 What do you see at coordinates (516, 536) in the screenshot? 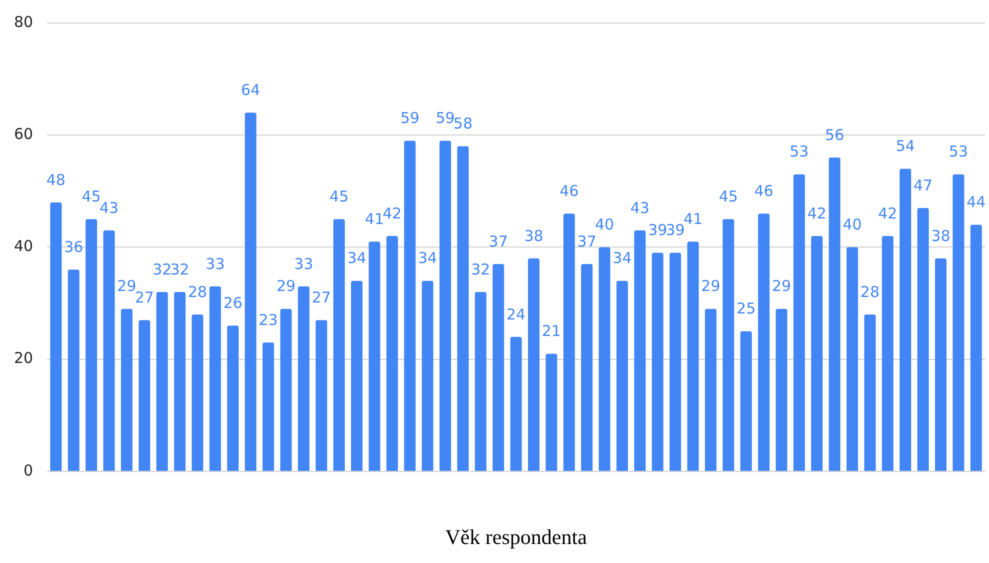
I see `x-axis-title: Věk respondenta` at bounding box center [516, 536].